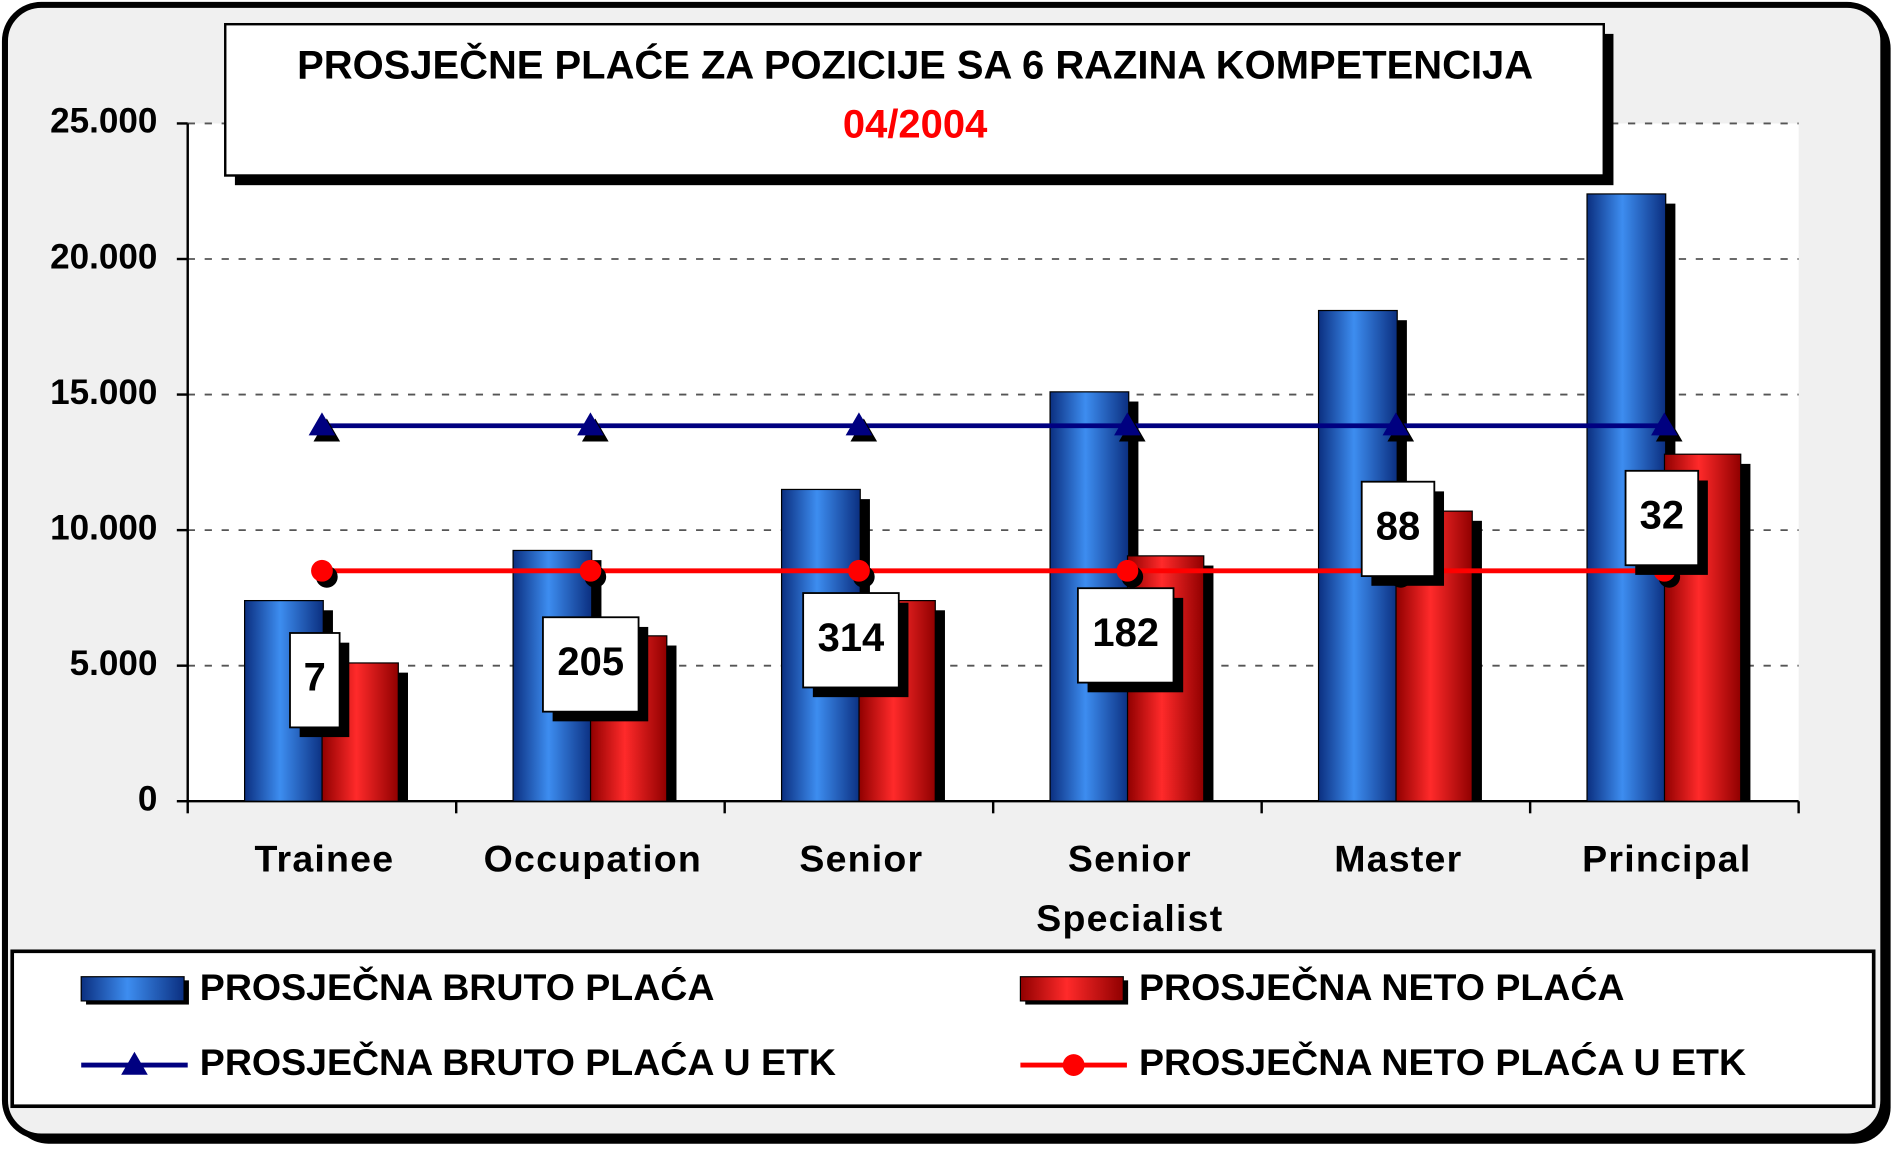  I want to click on x-tick-label: Master, so click(1398, 859).